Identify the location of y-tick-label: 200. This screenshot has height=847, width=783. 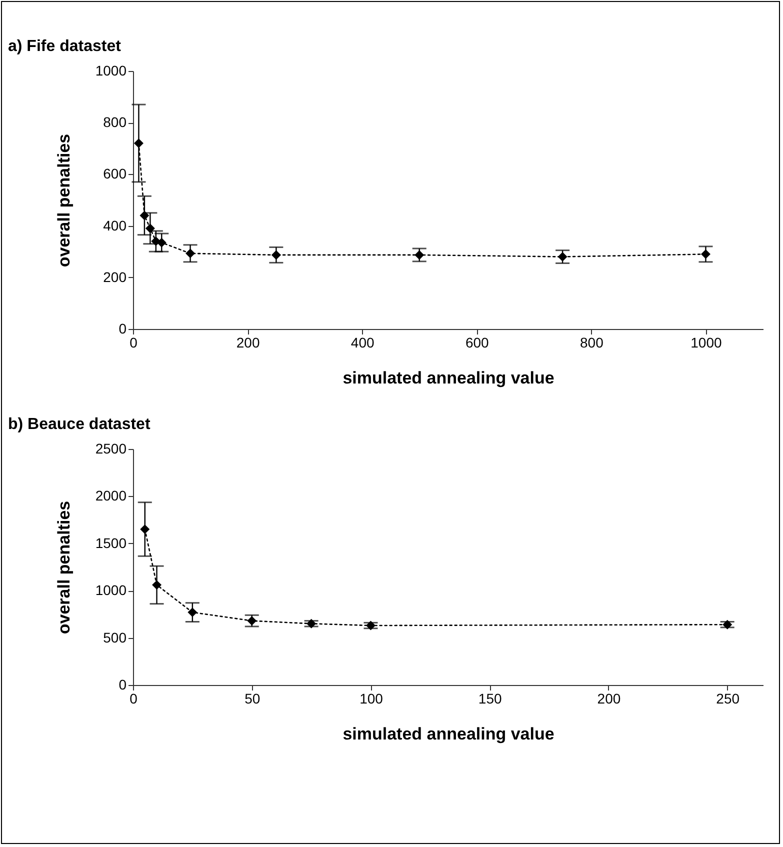
(115, 276).